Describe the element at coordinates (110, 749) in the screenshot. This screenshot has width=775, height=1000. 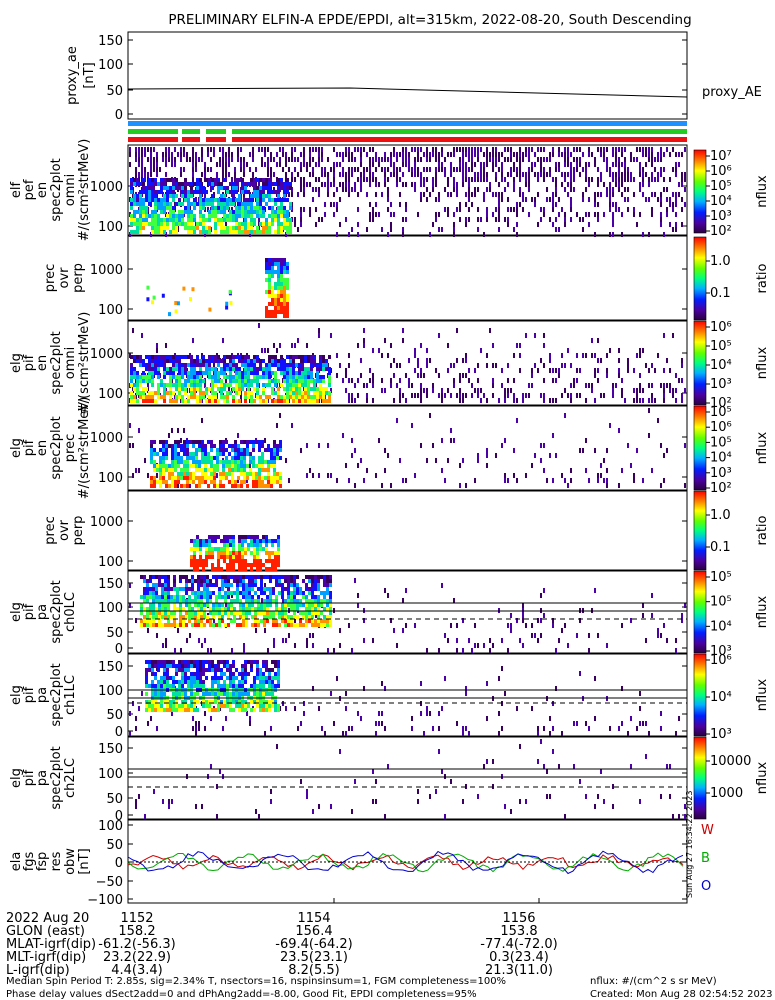
I see `y-tick-label: 150` at that location.